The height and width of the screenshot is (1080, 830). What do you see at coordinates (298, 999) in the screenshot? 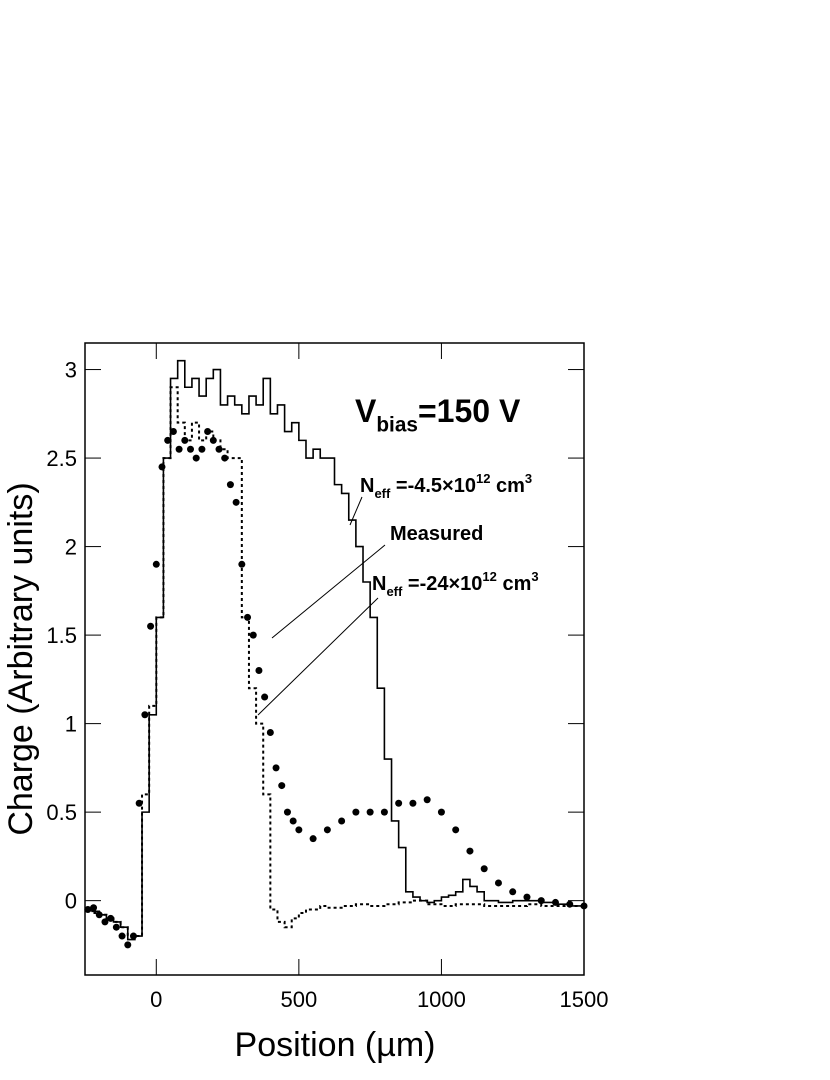
I see `x-tick-label: 500` at bounding box center [298, 999].